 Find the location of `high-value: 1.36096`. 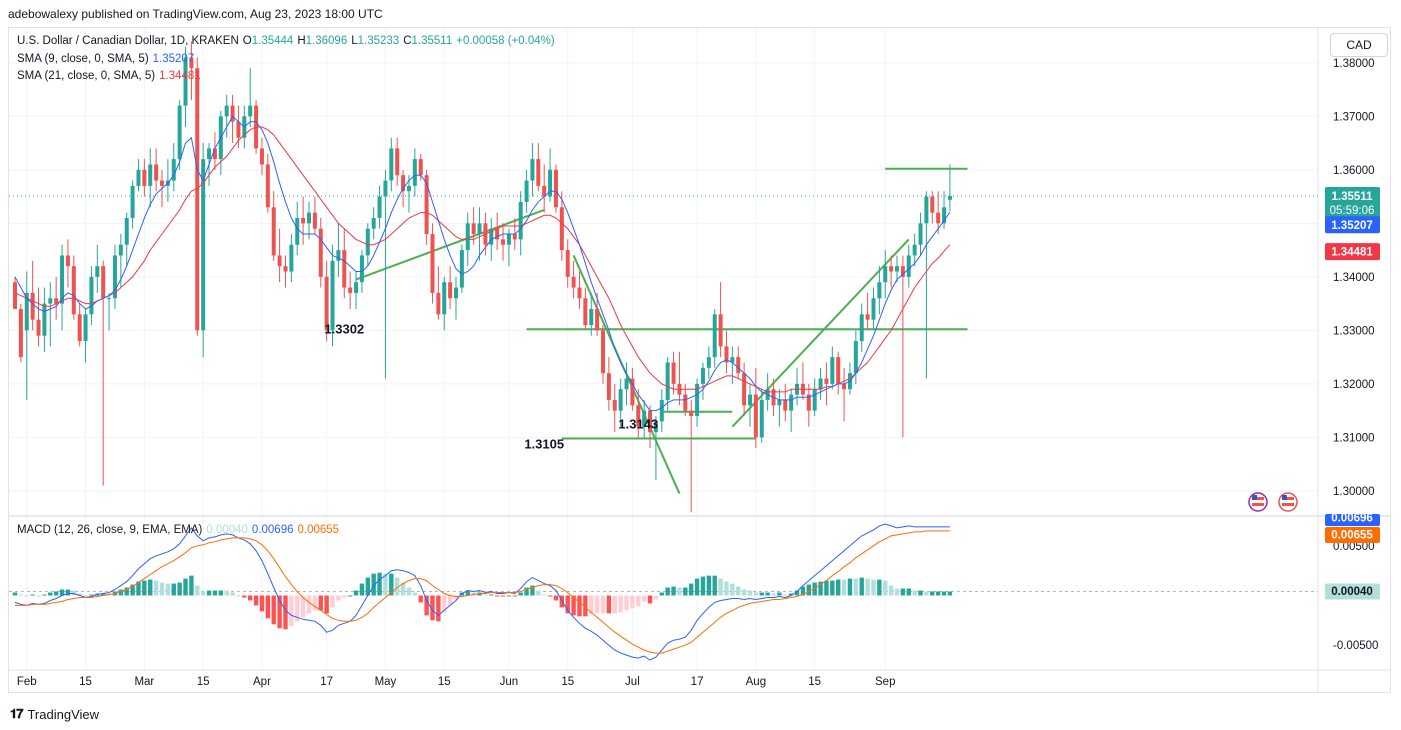

high-value: 1.36096 is located at coordinates (326, 41).